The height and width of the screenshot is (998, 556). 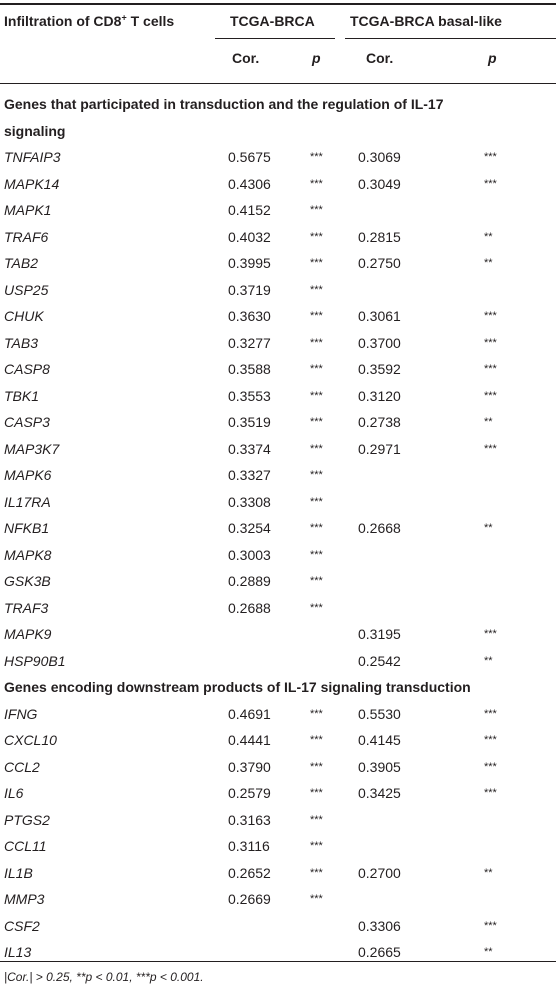 What do you see at coordinates (124, 17) in the screenshot?
I see `header-label-superscript: +` at bounding box center [124, 17].